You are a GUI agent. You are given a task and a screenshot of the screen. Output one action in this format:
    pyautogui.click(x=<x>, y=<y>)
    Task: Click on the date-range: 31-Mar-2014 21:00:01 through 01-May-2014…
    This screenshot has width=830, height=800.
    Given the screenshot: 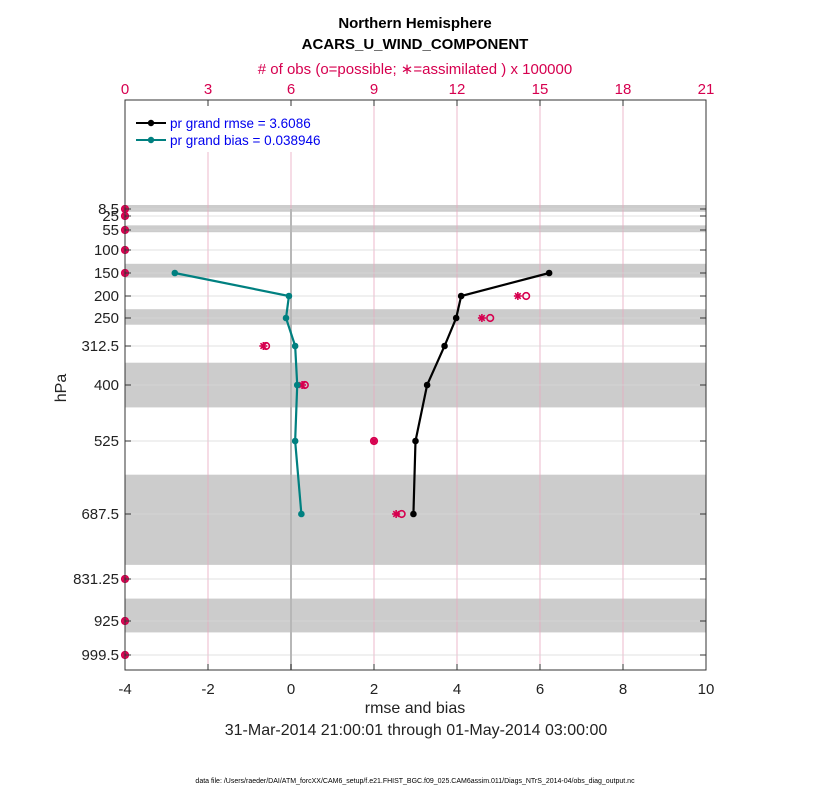 What is the action you would take?
    pyautogui.click(x=416, y=730)
    